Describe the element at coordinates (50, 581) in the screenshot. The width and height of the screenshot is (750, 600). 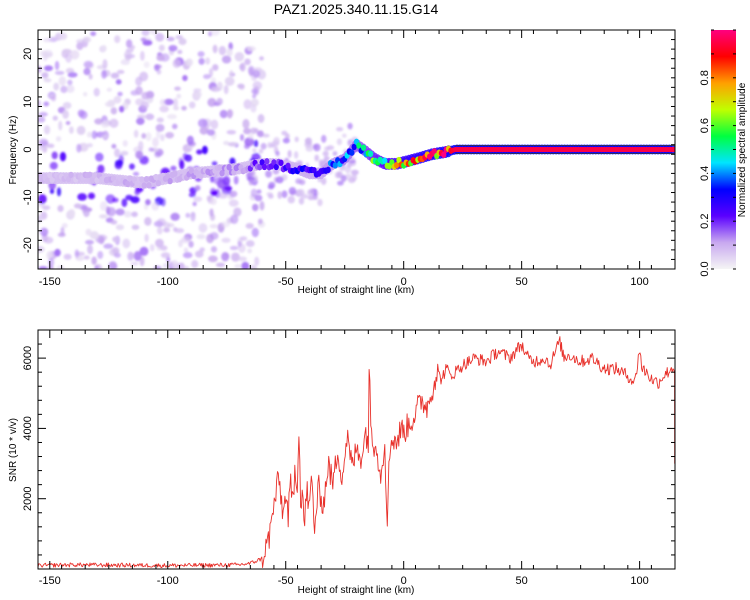
I see `x-tick-label: -150` at that location.